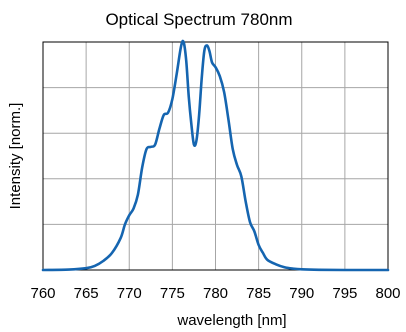 This screenshot has width=406, height=332. What do you see at coordinates (42, 293) in the screenshot?
I see `x-tick-label: 760` at bounding box center [42, 293].